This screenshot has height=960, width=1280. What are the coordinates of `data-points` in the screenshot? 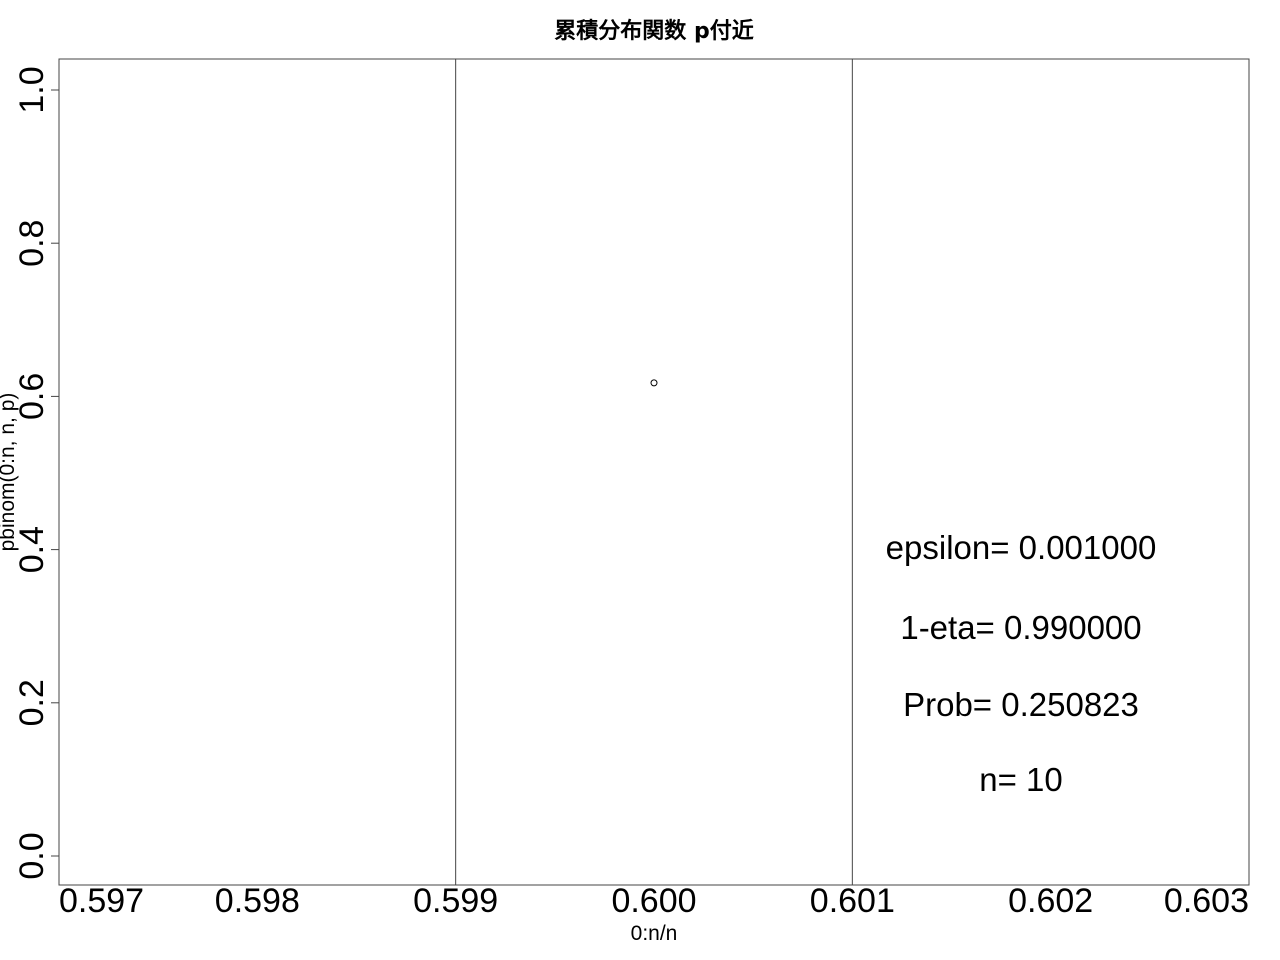 It's located at (654, 383).